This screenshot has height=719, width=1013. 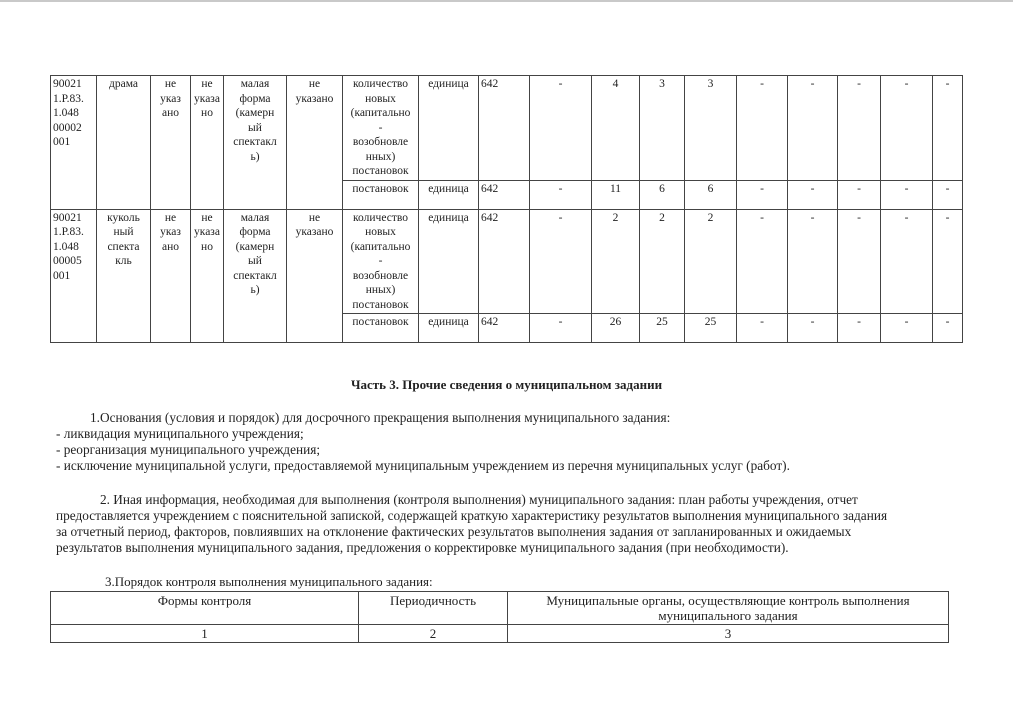 I want to click on condition-form-line: ый, so click(x=255, y=127).